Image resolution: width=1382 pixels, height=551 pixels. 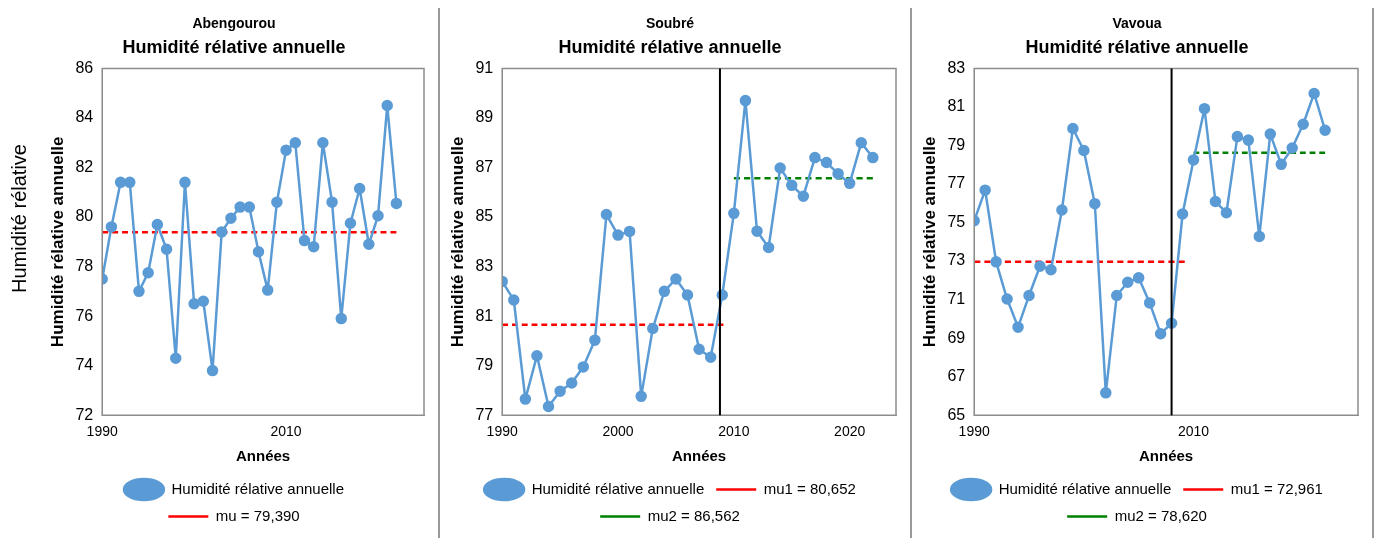 I want to click on y-tick-label: 65, so click(x=956, y=414).